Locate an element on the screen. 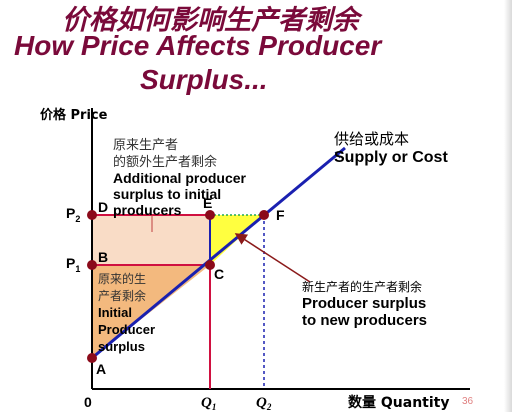  x-axis-label: 数量 Quantity is located at coordinates (398, 402).